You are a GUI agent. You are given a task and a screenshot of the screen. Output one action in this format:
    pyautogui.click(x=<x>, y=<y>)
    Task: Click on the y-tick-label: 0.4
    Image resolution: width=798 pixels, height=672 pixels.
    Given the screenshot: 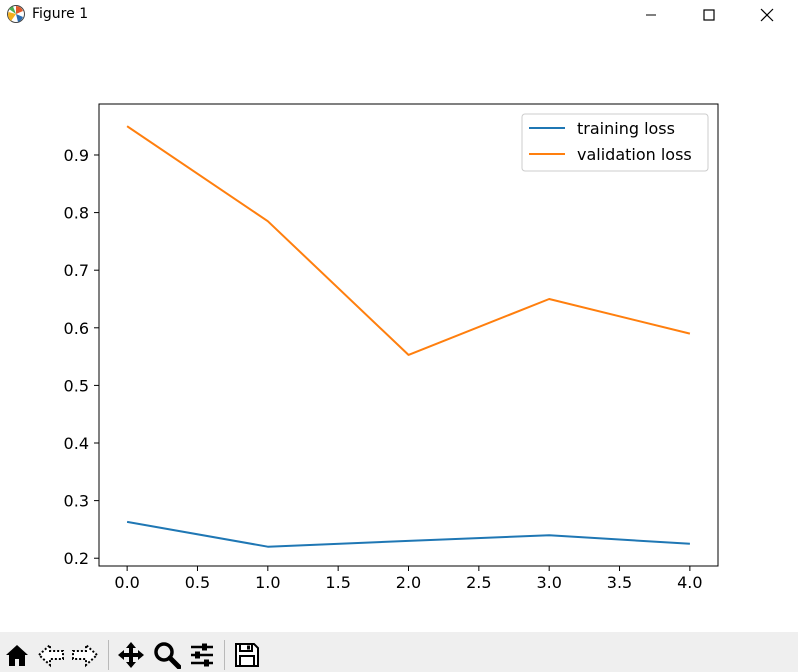 What is the action you would take?
    pyautogui.click(x=76, y=443)
    